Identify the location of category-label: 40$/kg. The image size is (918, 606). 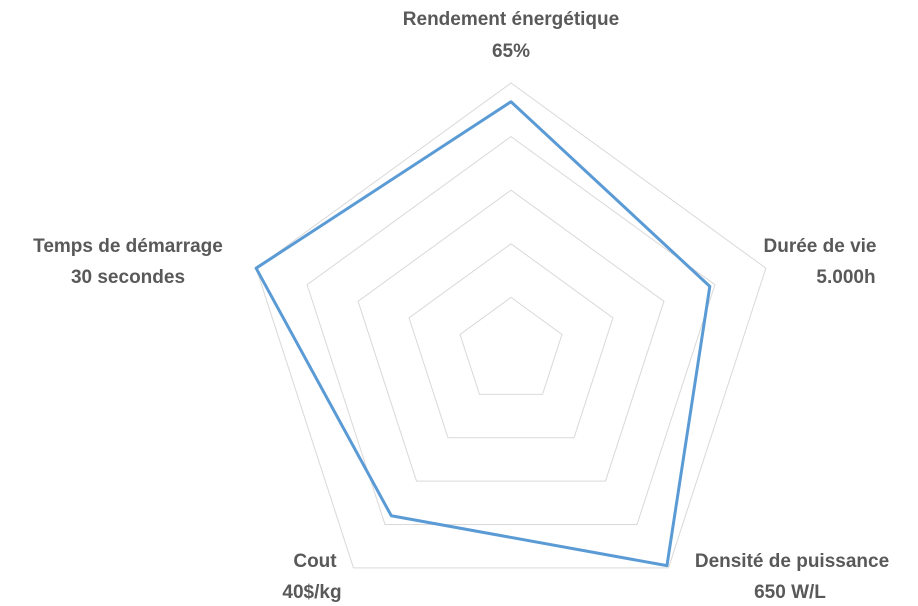
(311, 592).